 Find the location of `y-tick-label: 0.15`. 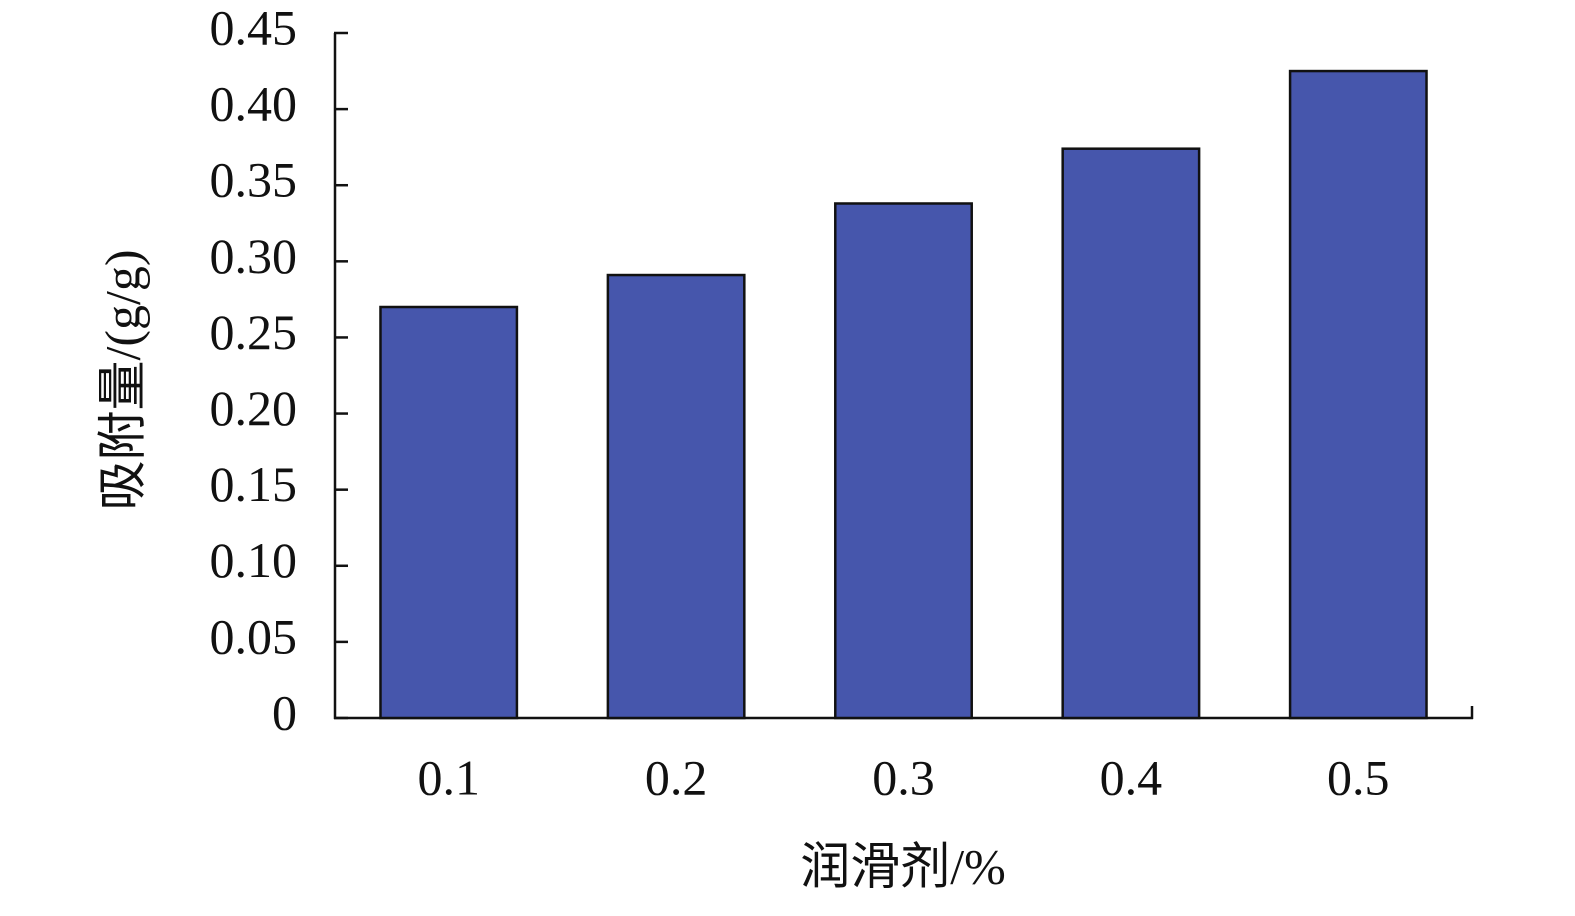

y-tick-label: 0.15 is located at coordinates (254, 484).